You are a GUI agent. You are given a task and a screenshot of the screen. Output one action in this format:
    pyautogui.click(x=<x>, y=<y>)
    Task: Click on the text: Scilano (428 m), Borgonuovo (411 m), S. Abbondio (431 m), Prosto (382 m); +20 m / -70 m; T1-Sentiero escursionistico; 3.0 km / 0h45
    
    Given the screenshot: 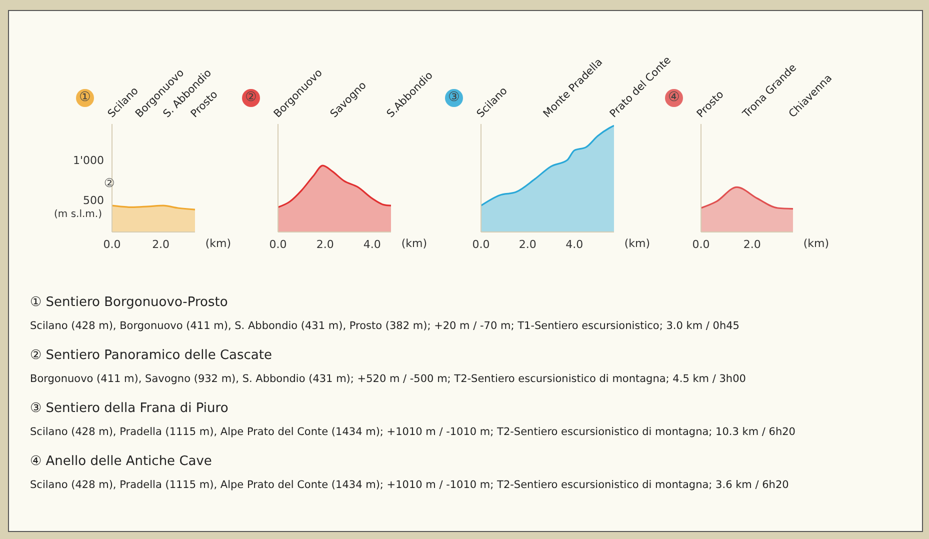 What is the action you would take?
    pyautogui.click(x=385, y=326)
    